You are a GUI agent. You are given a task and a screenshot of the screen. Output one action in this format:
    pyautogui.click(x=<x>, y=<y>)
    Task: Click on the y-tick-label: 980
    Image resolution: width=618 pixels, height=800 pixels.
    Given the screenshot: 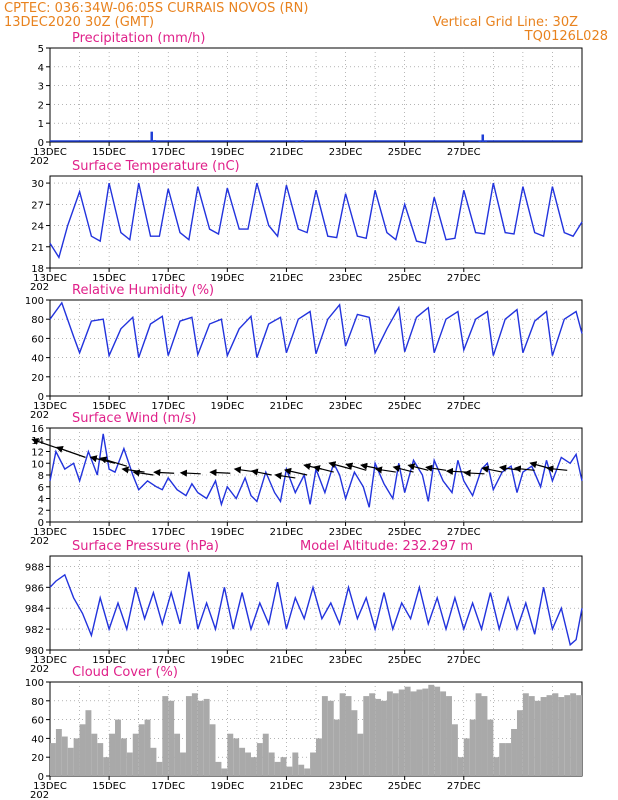 What is the action you would take?
    pyautogui.click(x=34, y=651)
    